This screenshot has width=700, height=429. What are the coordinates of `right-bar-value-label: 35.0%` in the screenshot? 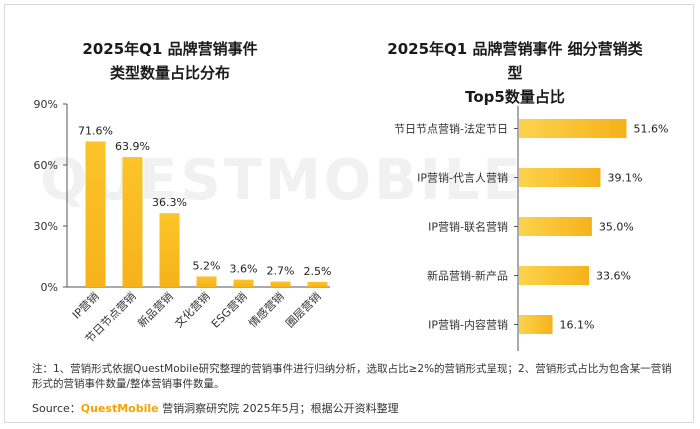 It's located at (616, 227).